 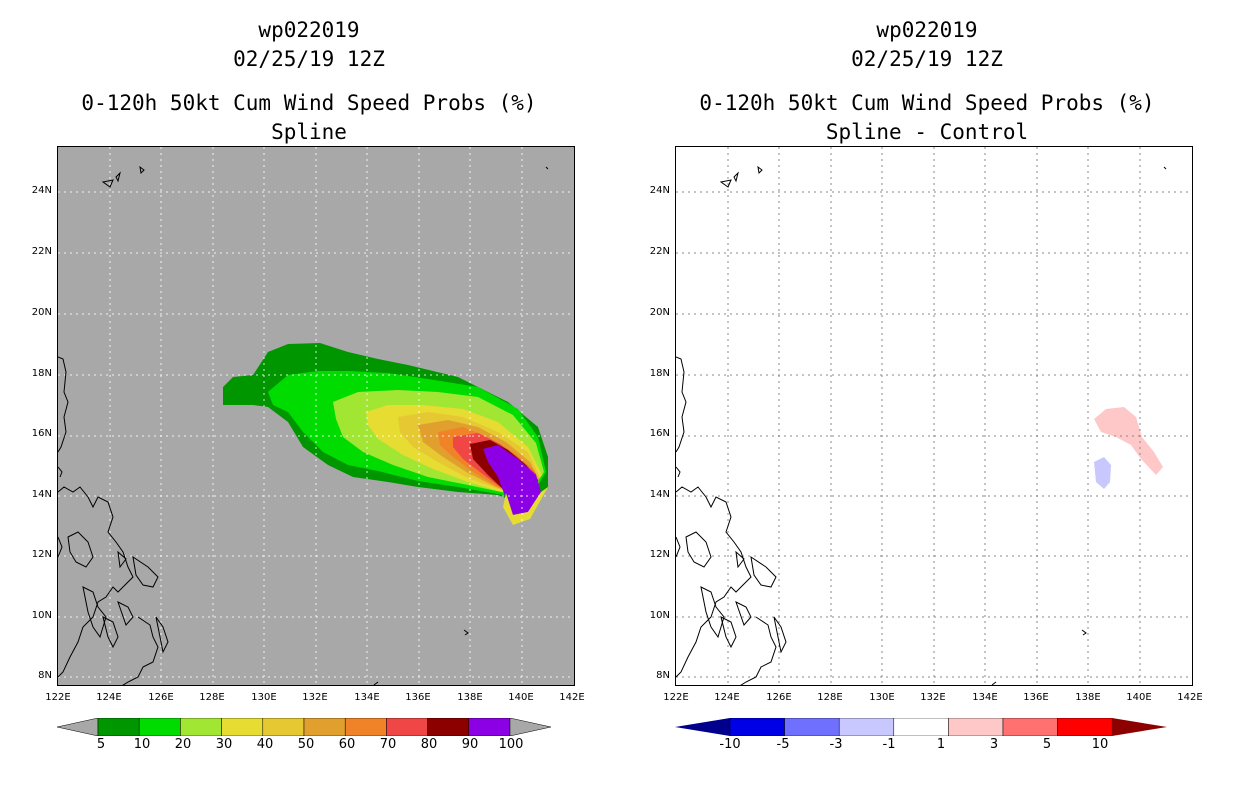 What do you see at coordinates (836, 744) in the screenshot?
I see `colorbar-label: -3` at bounding box center [836, 744].